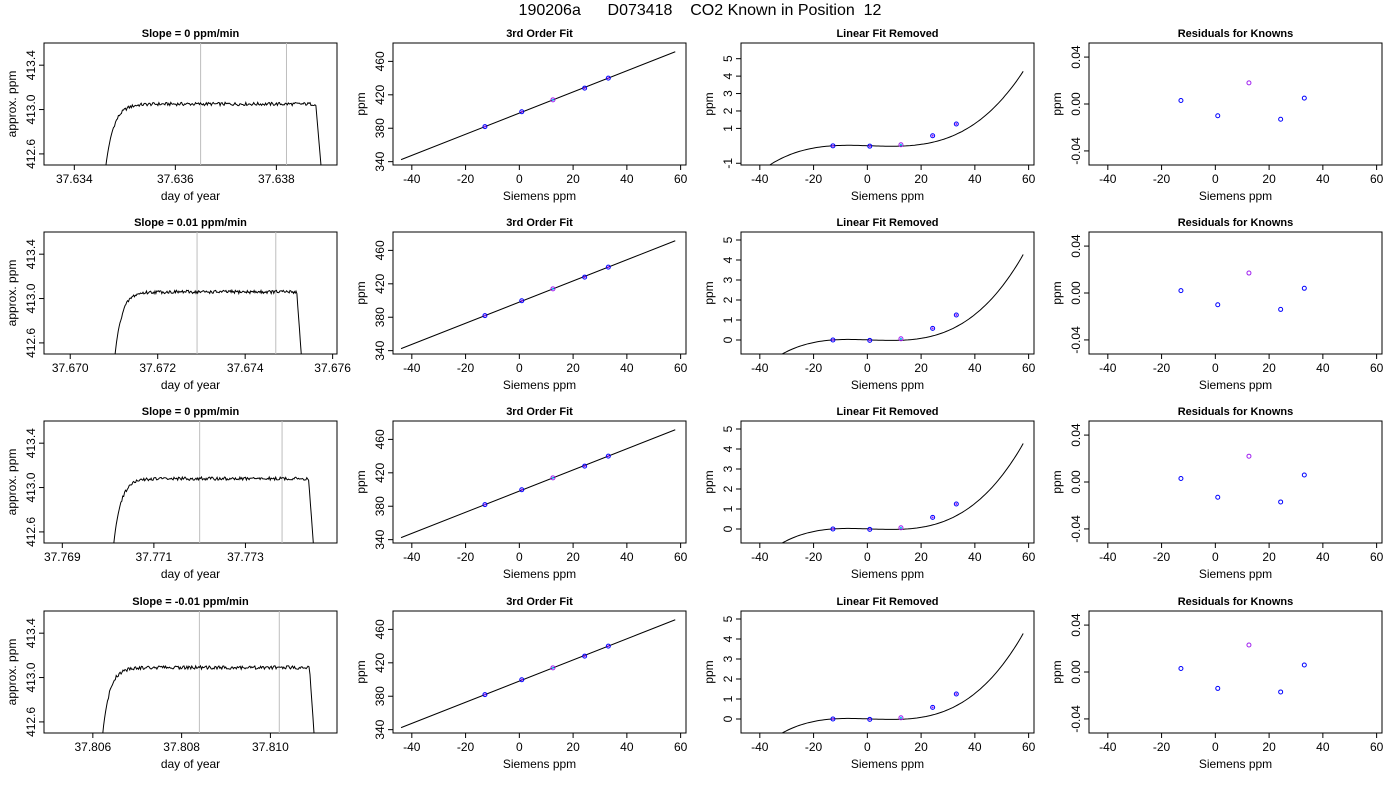 The width and height of the screenshot is (1400, 800). I want to click on fit-curve, so click(902, 683).